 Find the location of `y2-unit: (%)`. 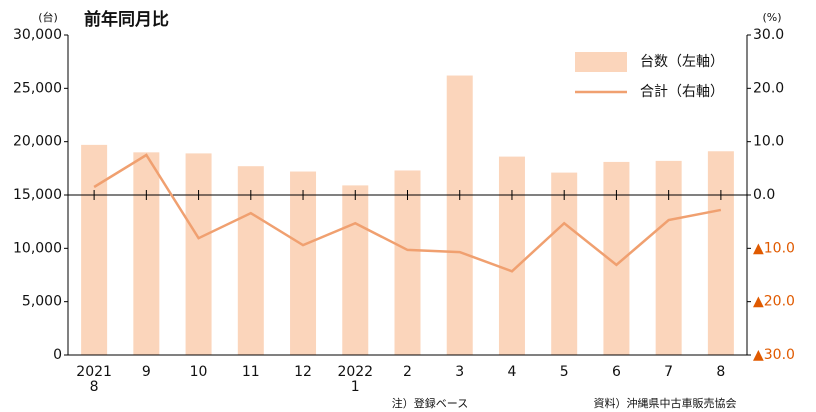

y2-unit: (%) is located at coordinates (771, 17).